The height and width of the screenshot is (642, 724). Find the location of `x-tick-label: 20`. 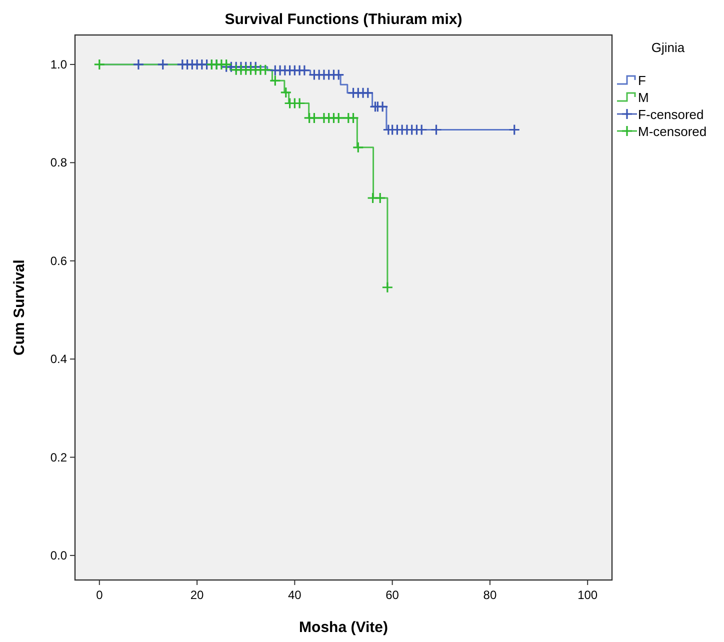

x-tick-label: 20 is located at coordinates (197, 595).